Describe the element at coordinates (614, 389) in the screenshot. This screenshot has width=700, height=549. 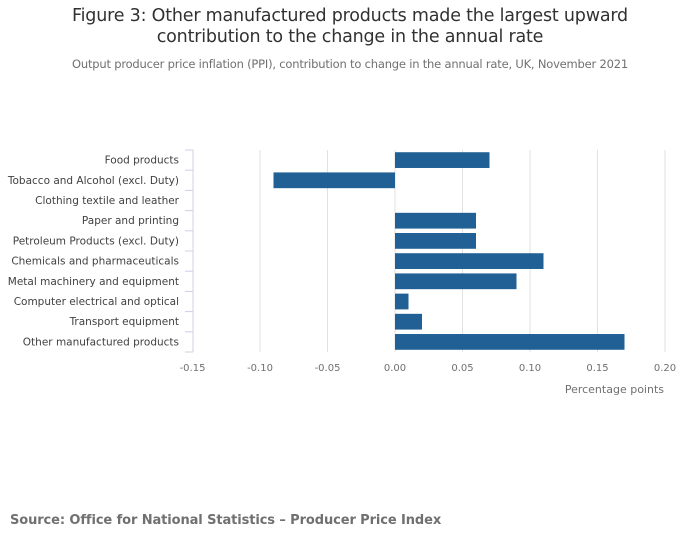
I see `x-axis-title: Percentage points` at that location.